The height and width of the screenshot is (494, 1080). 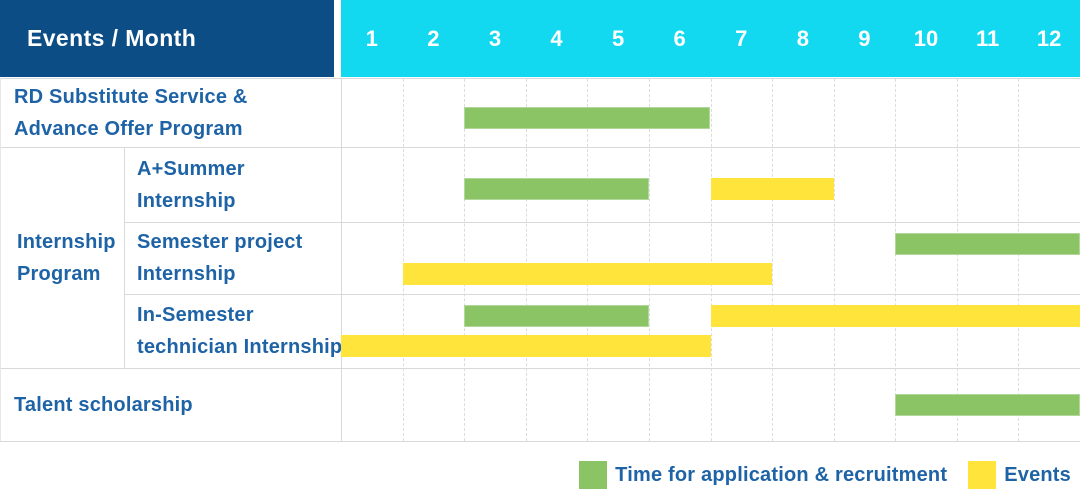 I want to click on table-left-border, so click(x=0, y=259).